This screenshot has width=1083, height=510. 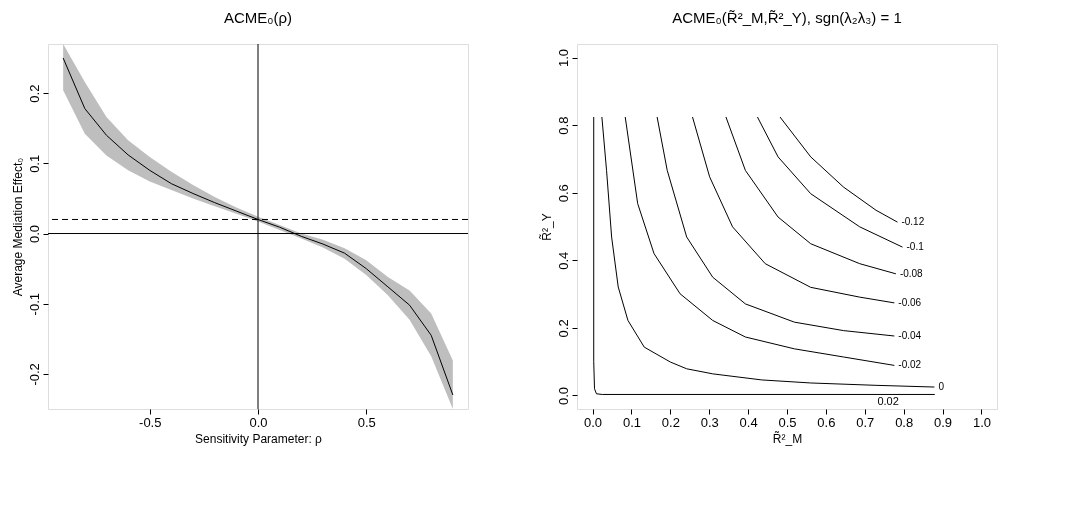 I want to click on series-label: -0.1, so click(x=915, y=247).